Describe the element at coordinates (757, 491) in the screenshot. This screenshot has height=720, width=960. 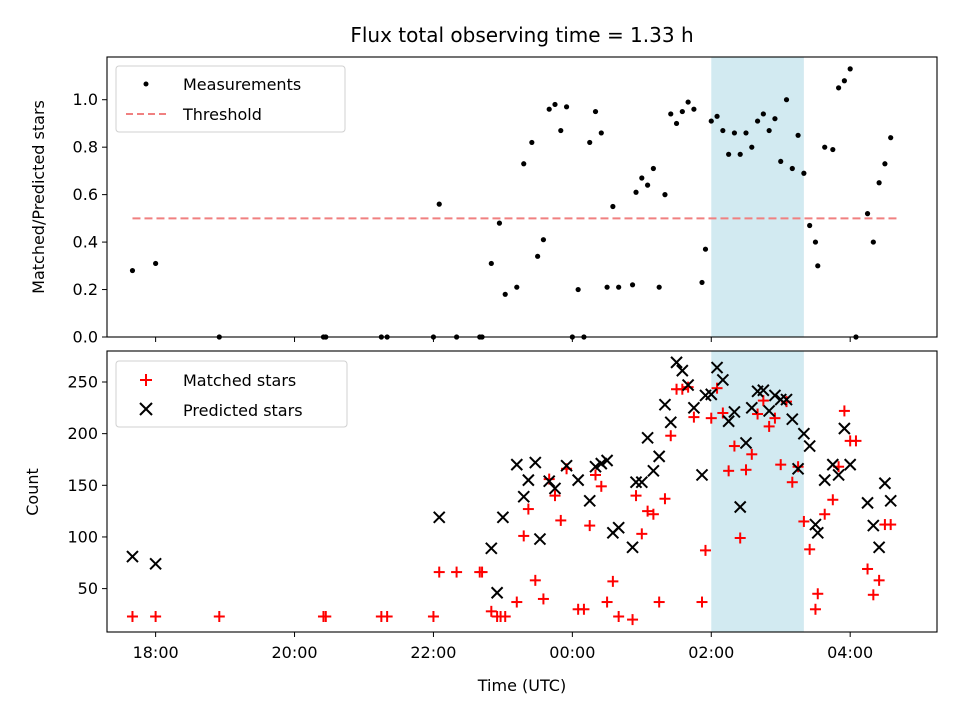
I see `count-highlight-band` at that location.